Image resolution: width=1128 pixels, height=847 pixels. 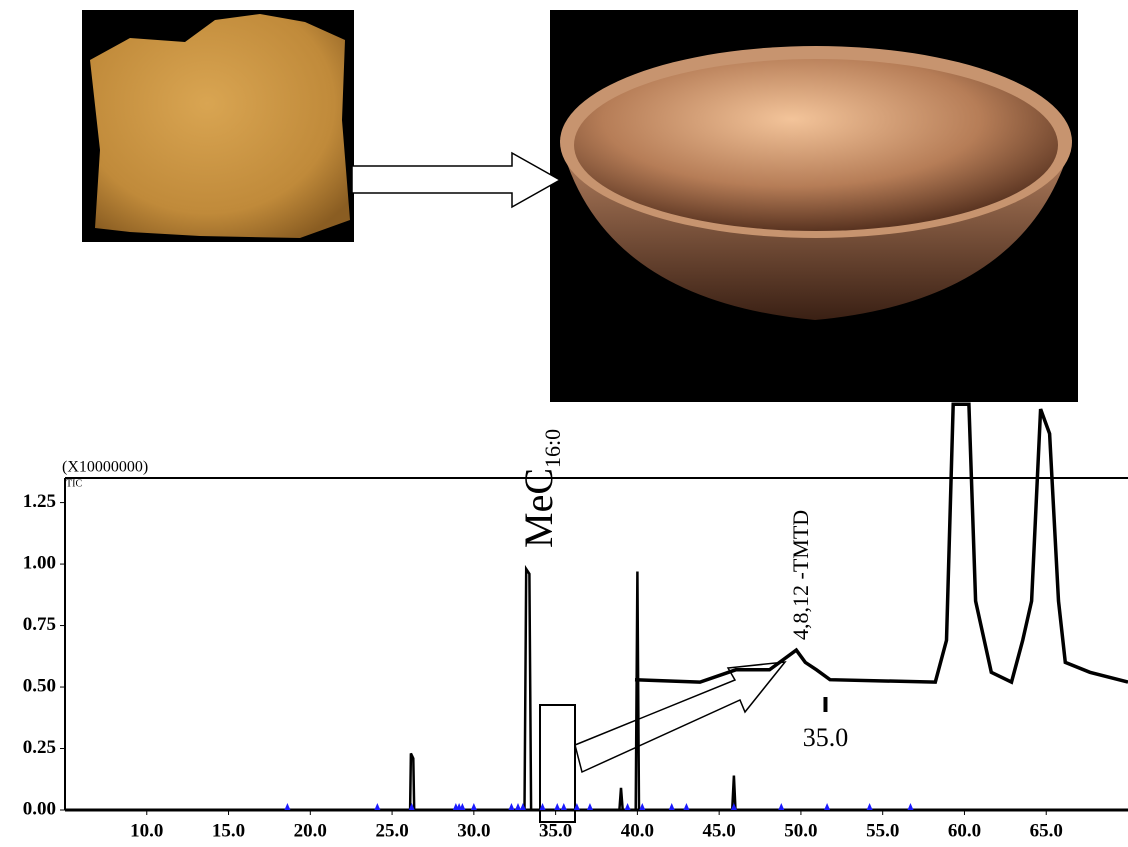 I want to click on y-tick-label: 1.25, so click(x=39, y=501).